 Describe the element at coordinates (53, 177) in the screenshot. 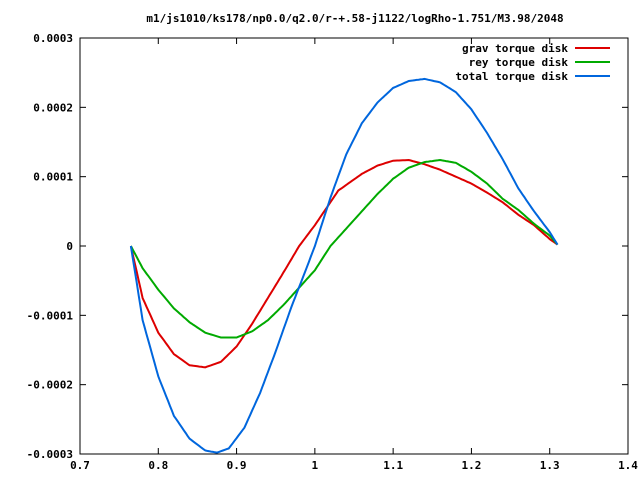

I see `y-tick-label: 0.0001` at that location.